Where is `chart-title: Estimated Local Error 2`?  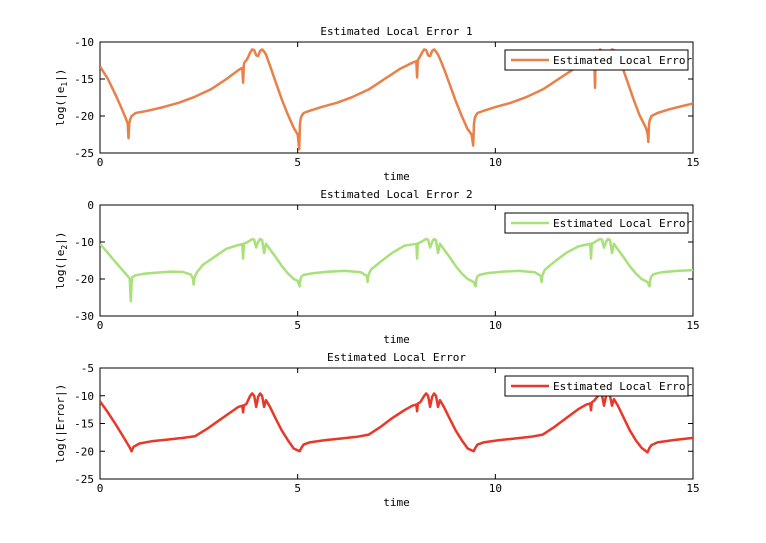
chart-title: Estimated Local Error 2 is located at coordinates (396, 194).